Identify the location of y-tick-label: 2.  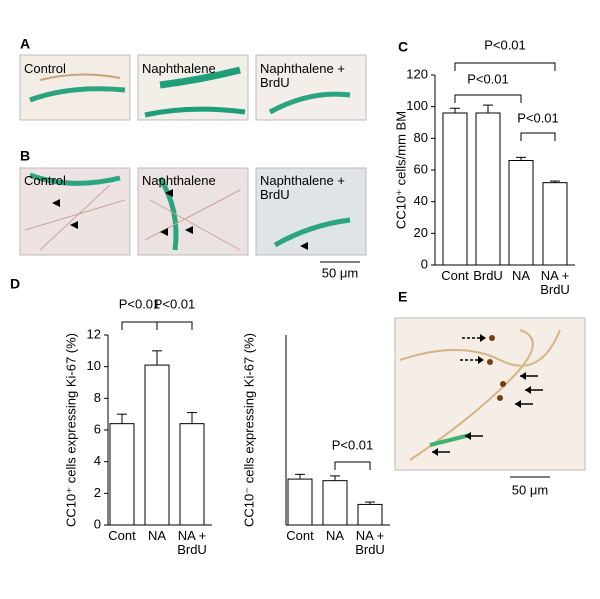
(97, 492).